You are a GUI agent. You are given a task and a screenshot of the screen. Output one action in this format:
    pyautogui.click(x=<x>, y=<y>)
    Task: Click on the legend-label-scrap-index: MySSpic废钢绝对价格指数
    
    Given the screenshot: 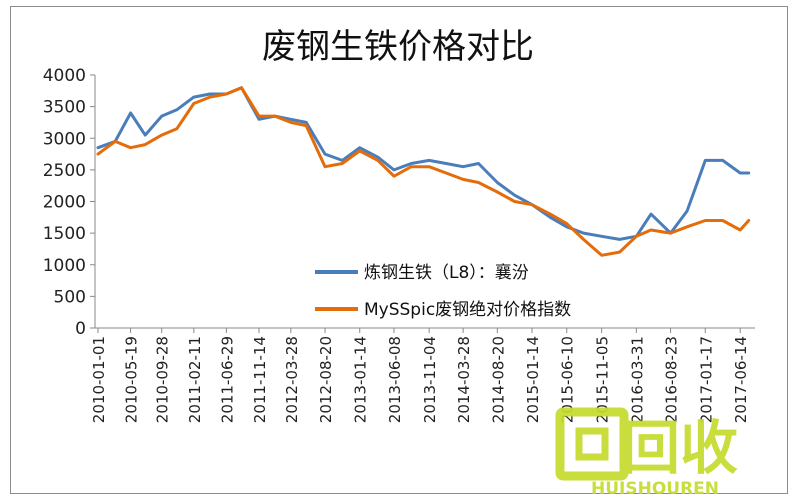 What is the action you would take?
    pyautogui.click(x=467, y=310)
    